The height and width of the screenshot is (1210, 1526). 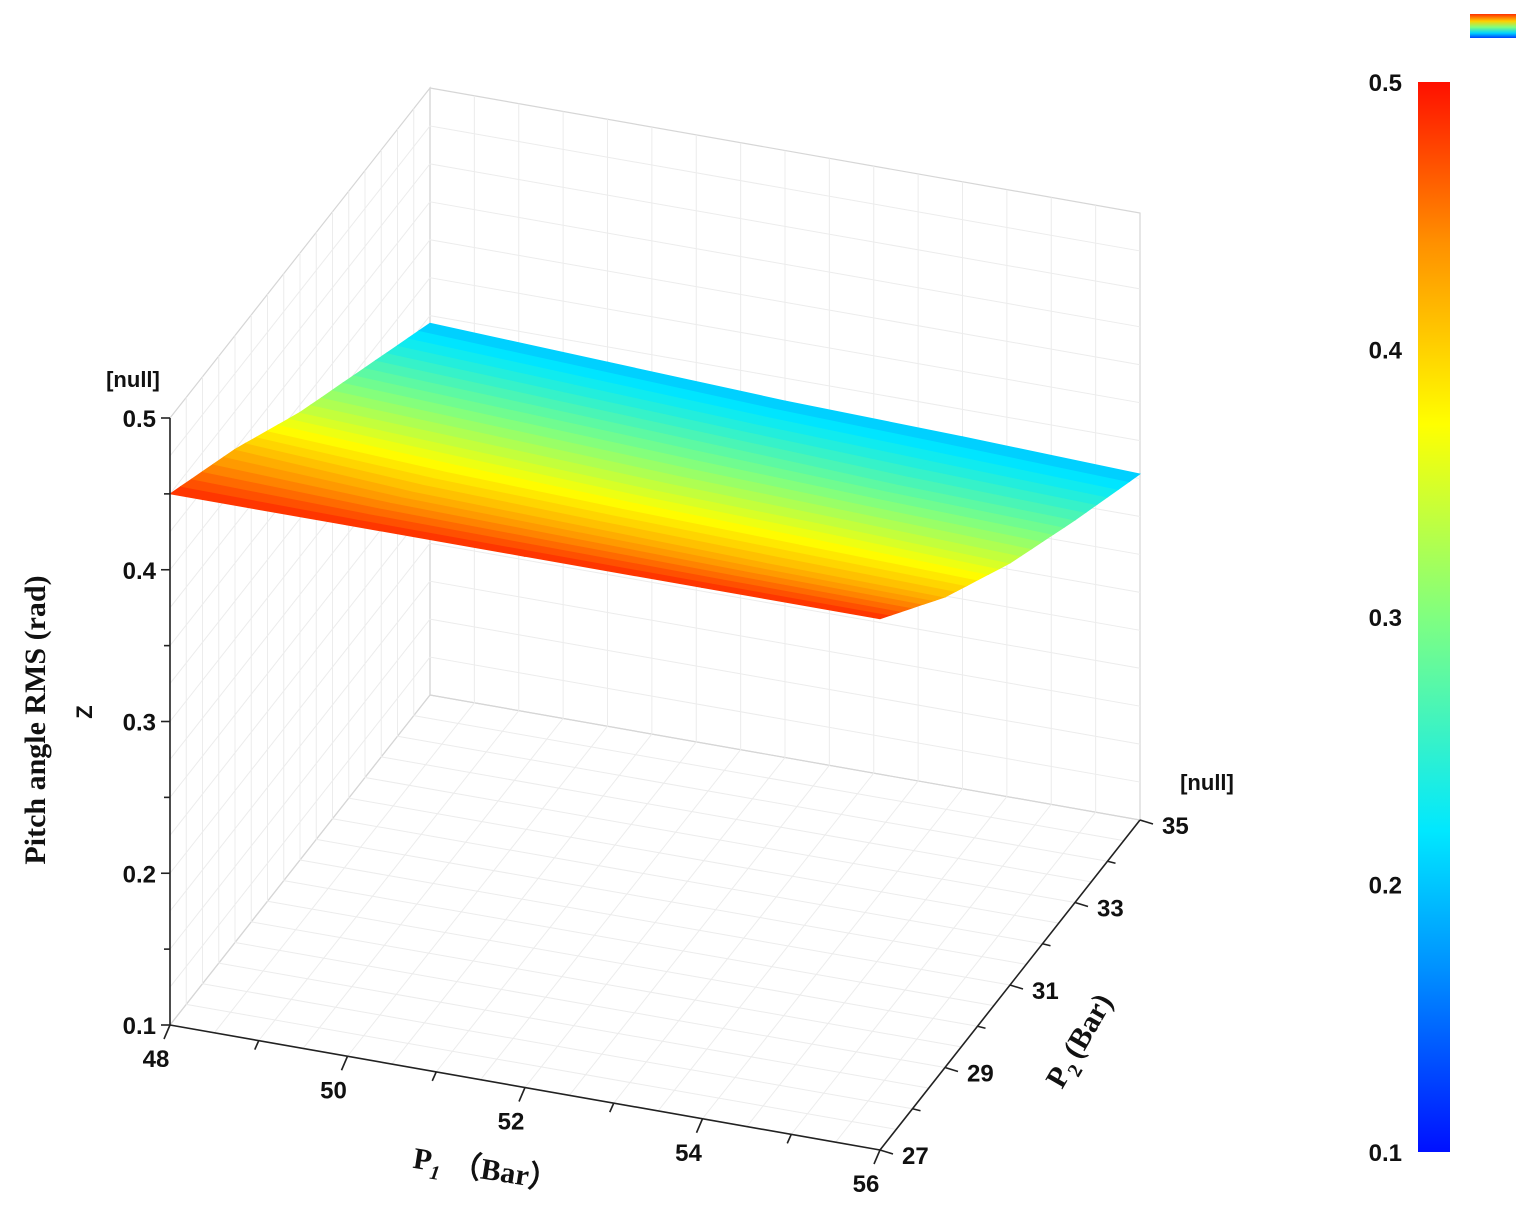 What do you see at coordinates (1385, 83) in the screenshot?
I see `colorbar-tick-label: 0.5` at bounding box center [1385, 83].